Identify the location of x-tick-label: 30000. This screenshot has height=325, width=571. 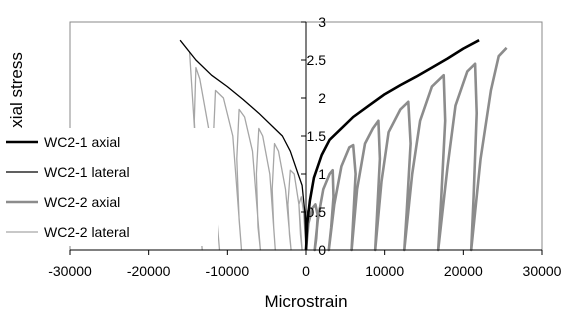
(542, 271).